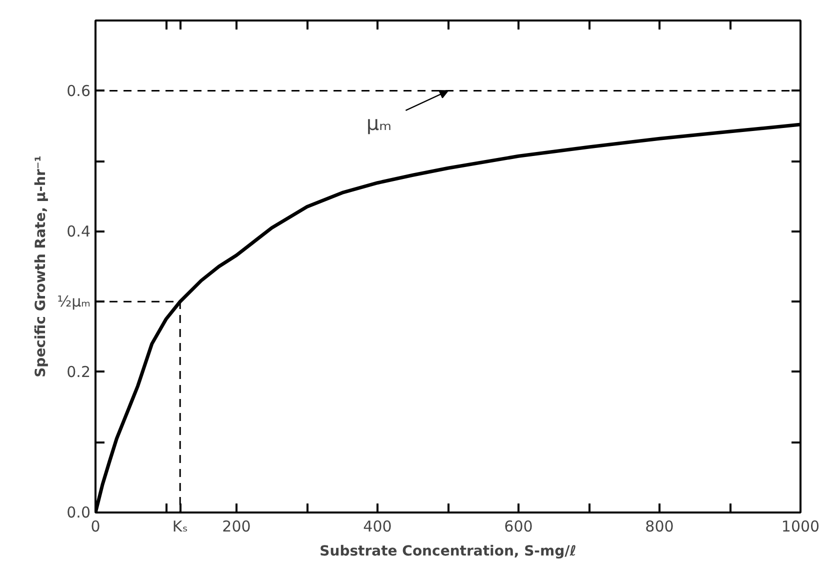 This screenshot has height=582, width=835. What do you see at coordinates (800, 527) in the screenshot?
I see `x-tick-label: 1000` at bounding box center [800, 527].